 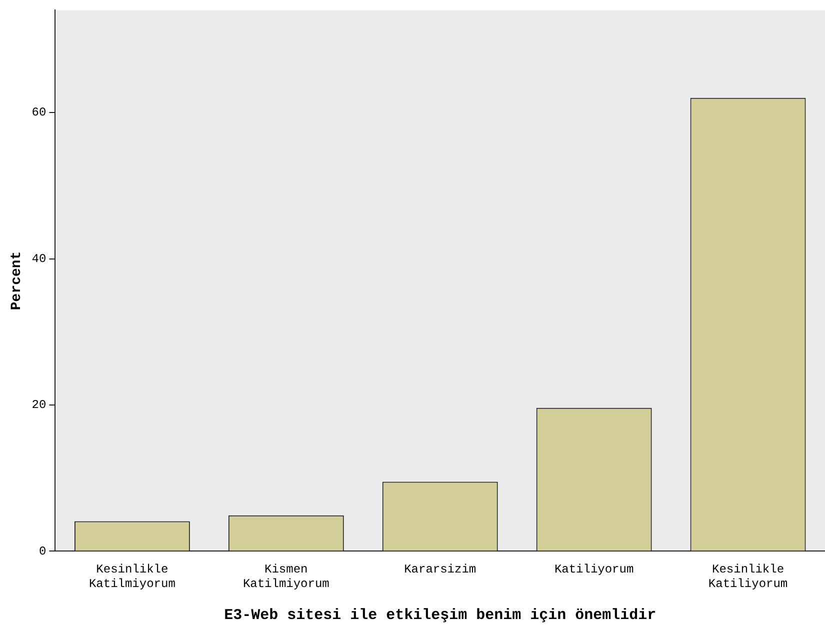 I want to click on y-tick-label: 60, so click(x=39, y=113).